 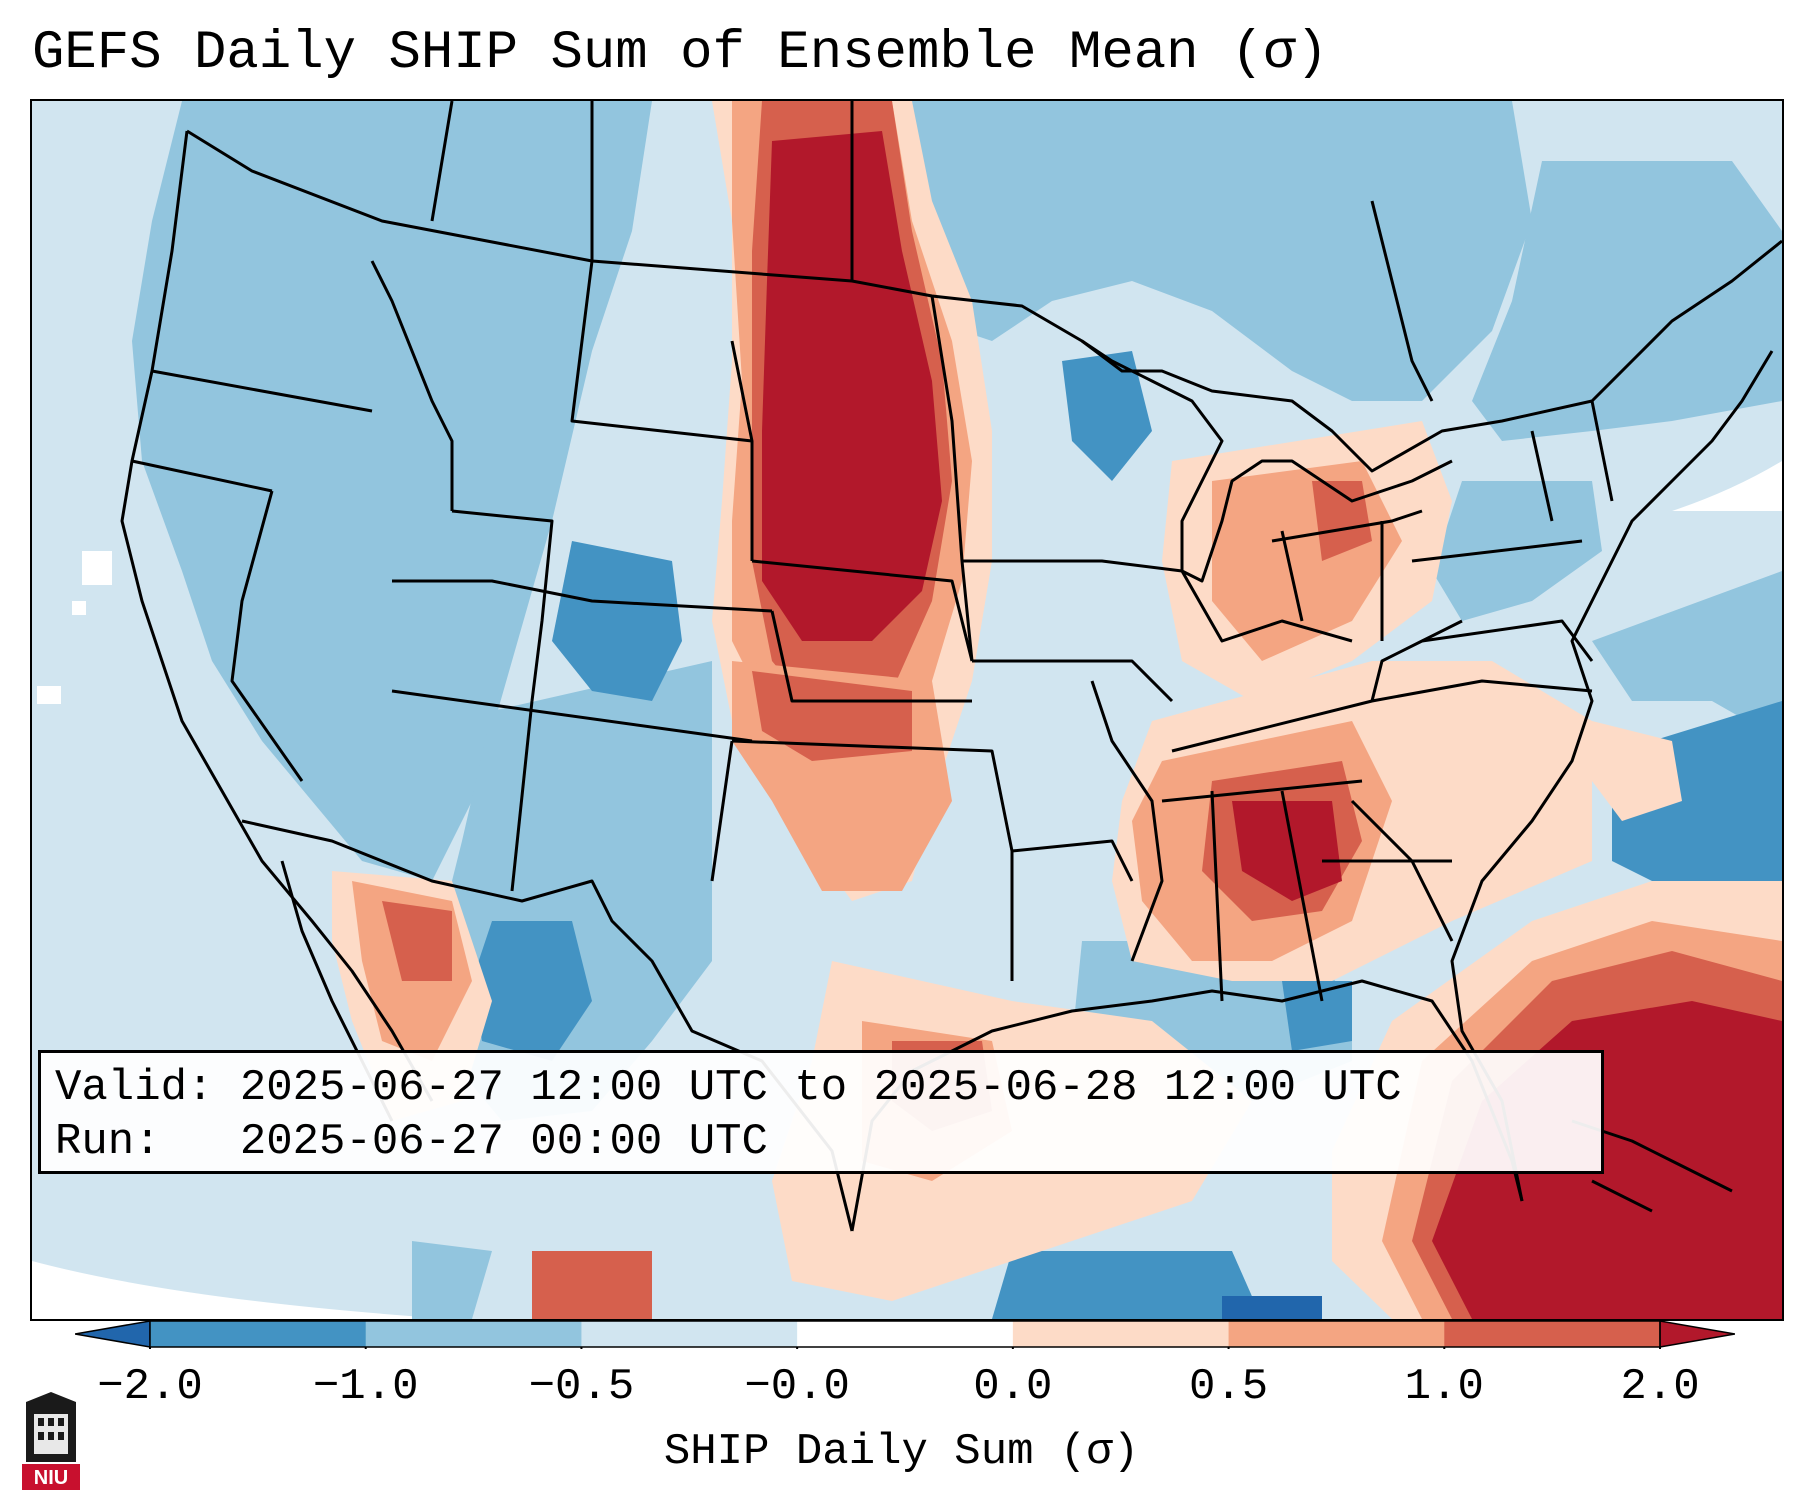 I want to click on run-label: Run:, so click(x=108, y=1142).